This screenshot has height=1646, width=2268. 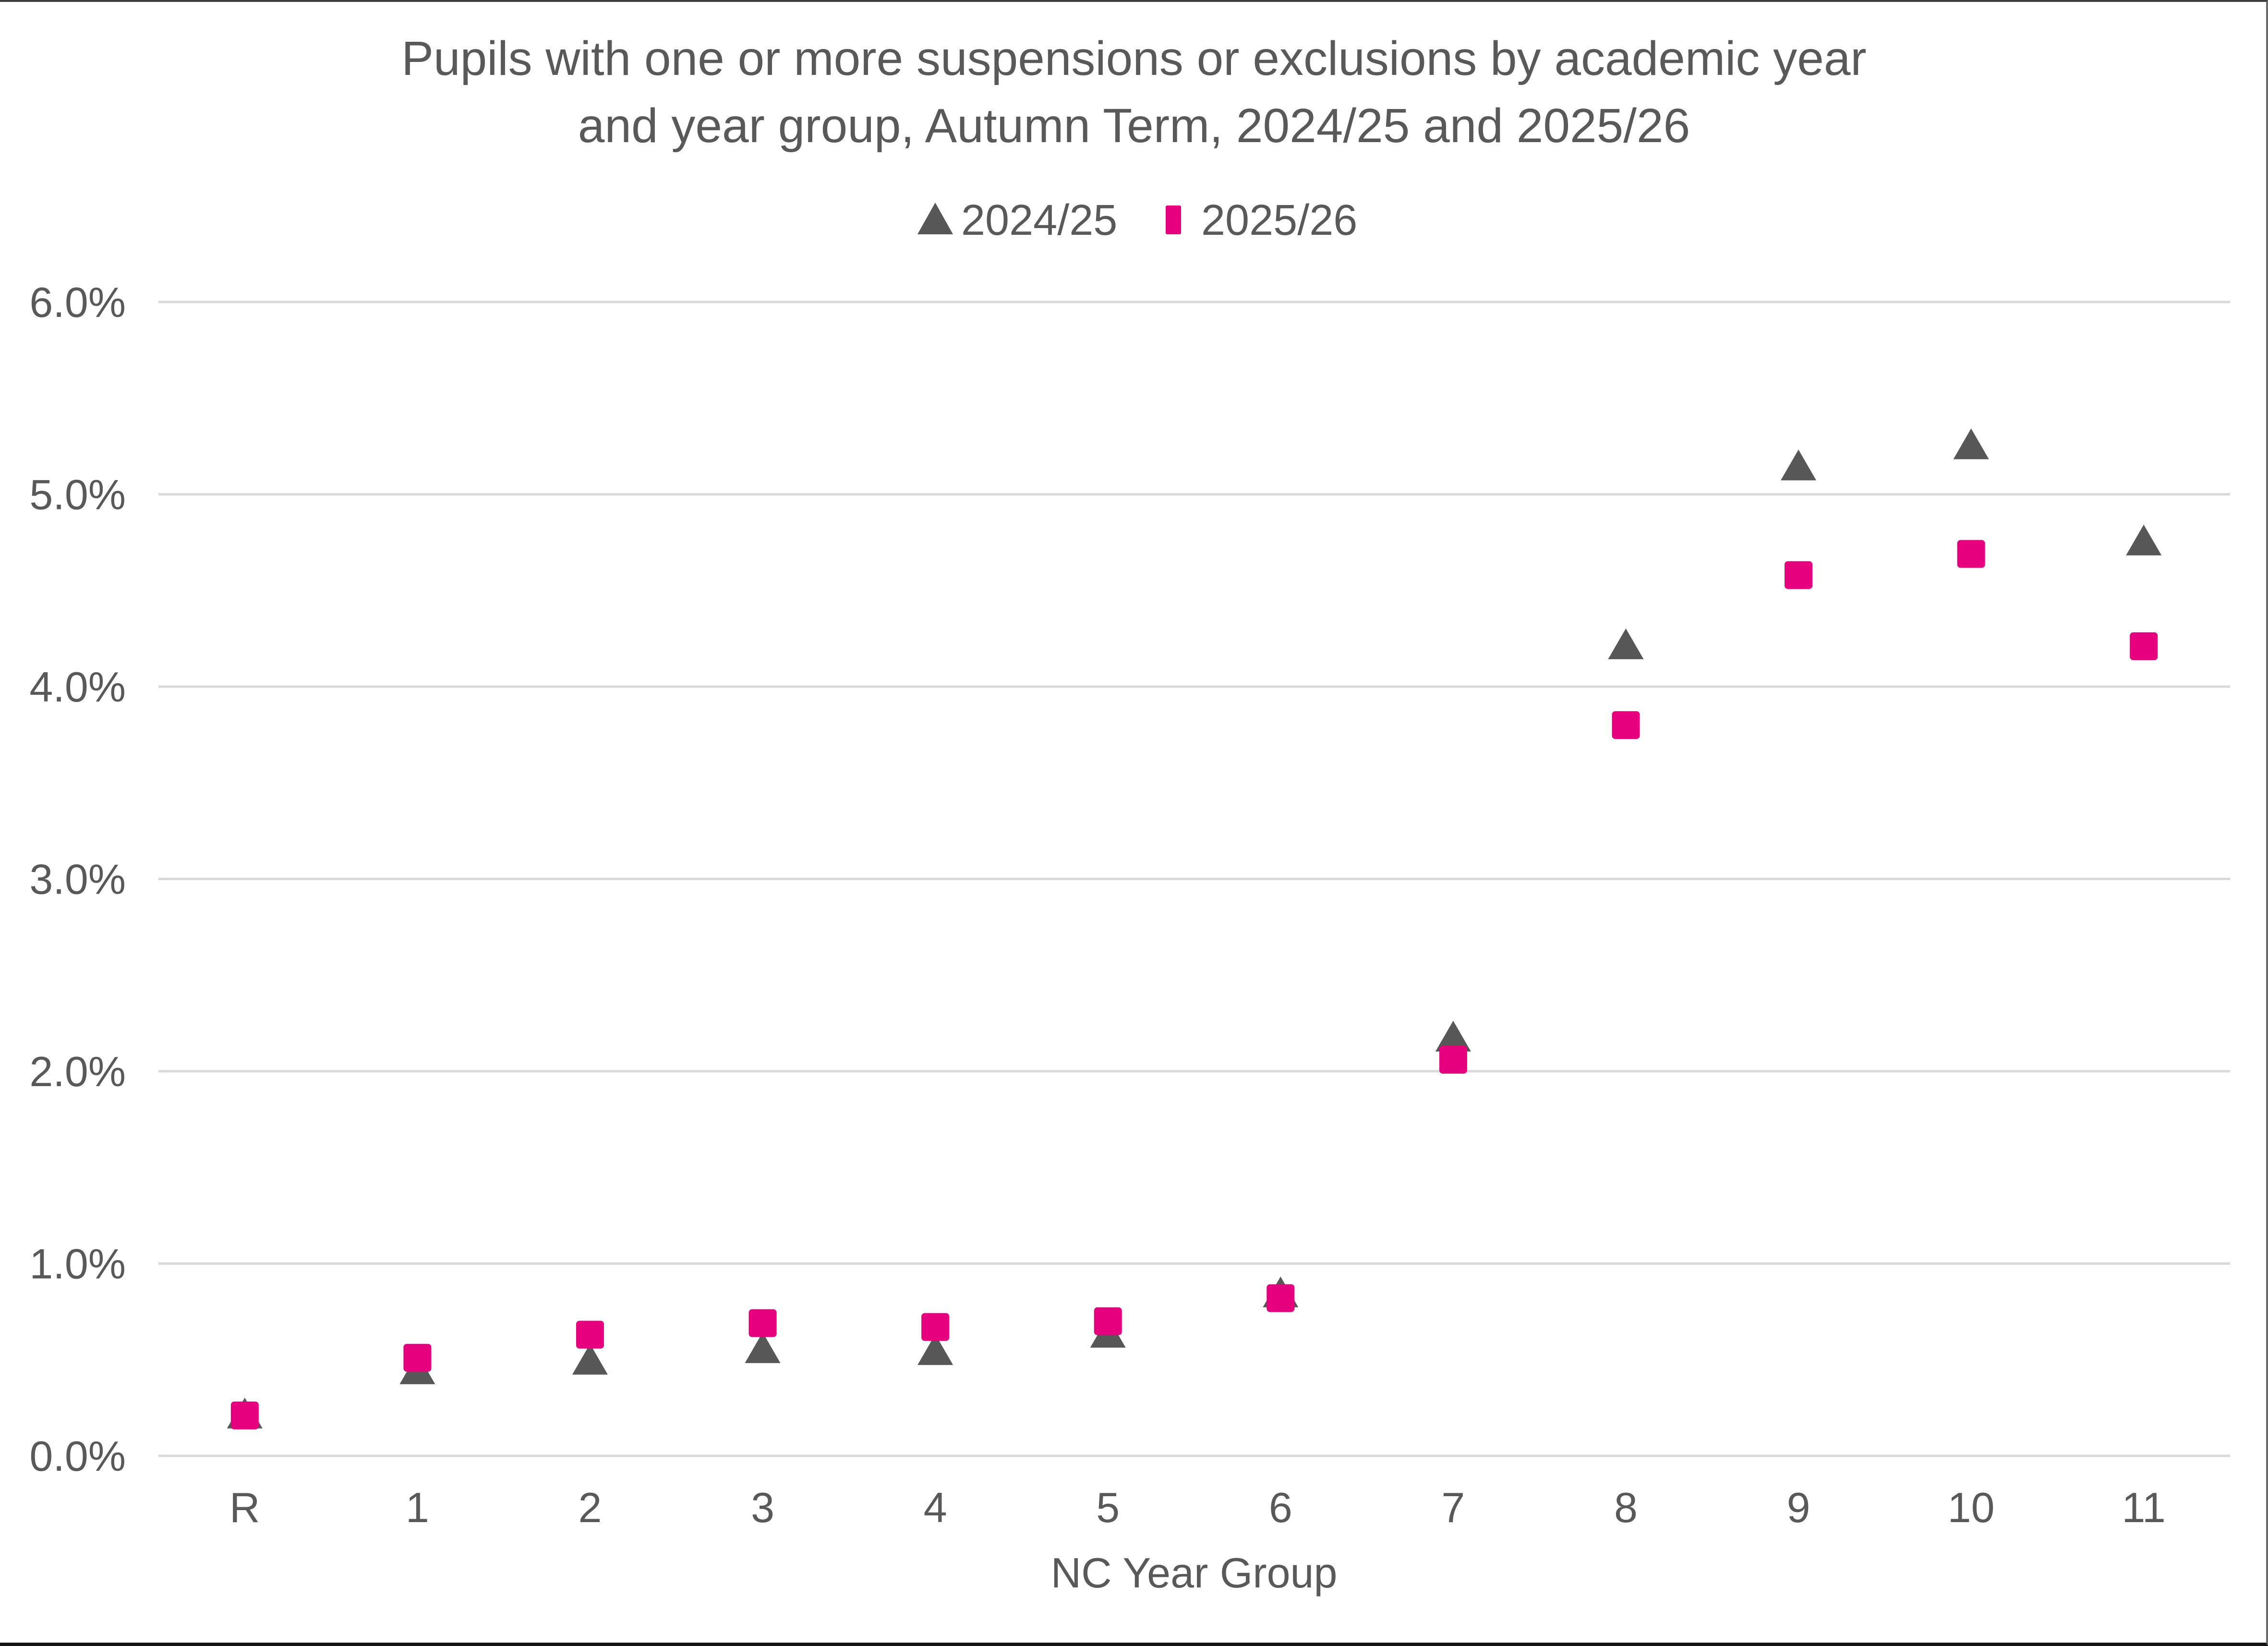 What do you see at coordinates (2144, 646) in the screenshot?
I see `marker-2025/26-year-11` at bounding box center [2144, 646].